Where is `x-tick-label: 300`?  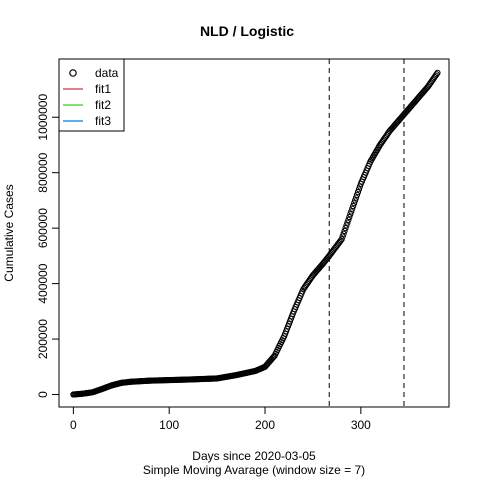
x-tick-label: 300 is located at coordinates (361, 425).